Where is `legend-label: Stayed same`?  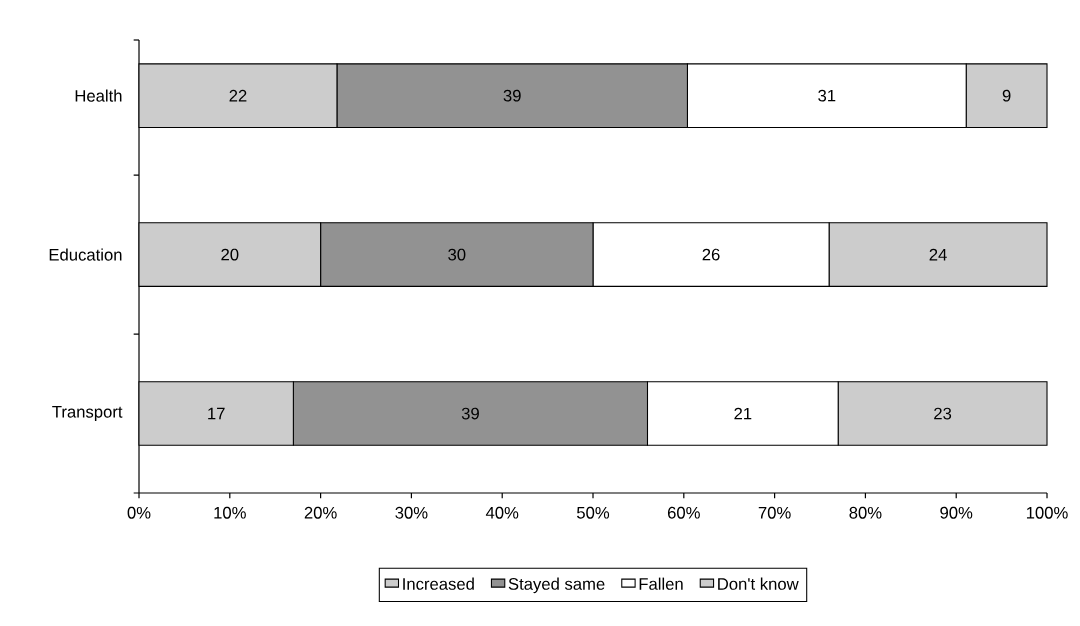 legend-label: Stayed same is located at coordinates (556, 585).